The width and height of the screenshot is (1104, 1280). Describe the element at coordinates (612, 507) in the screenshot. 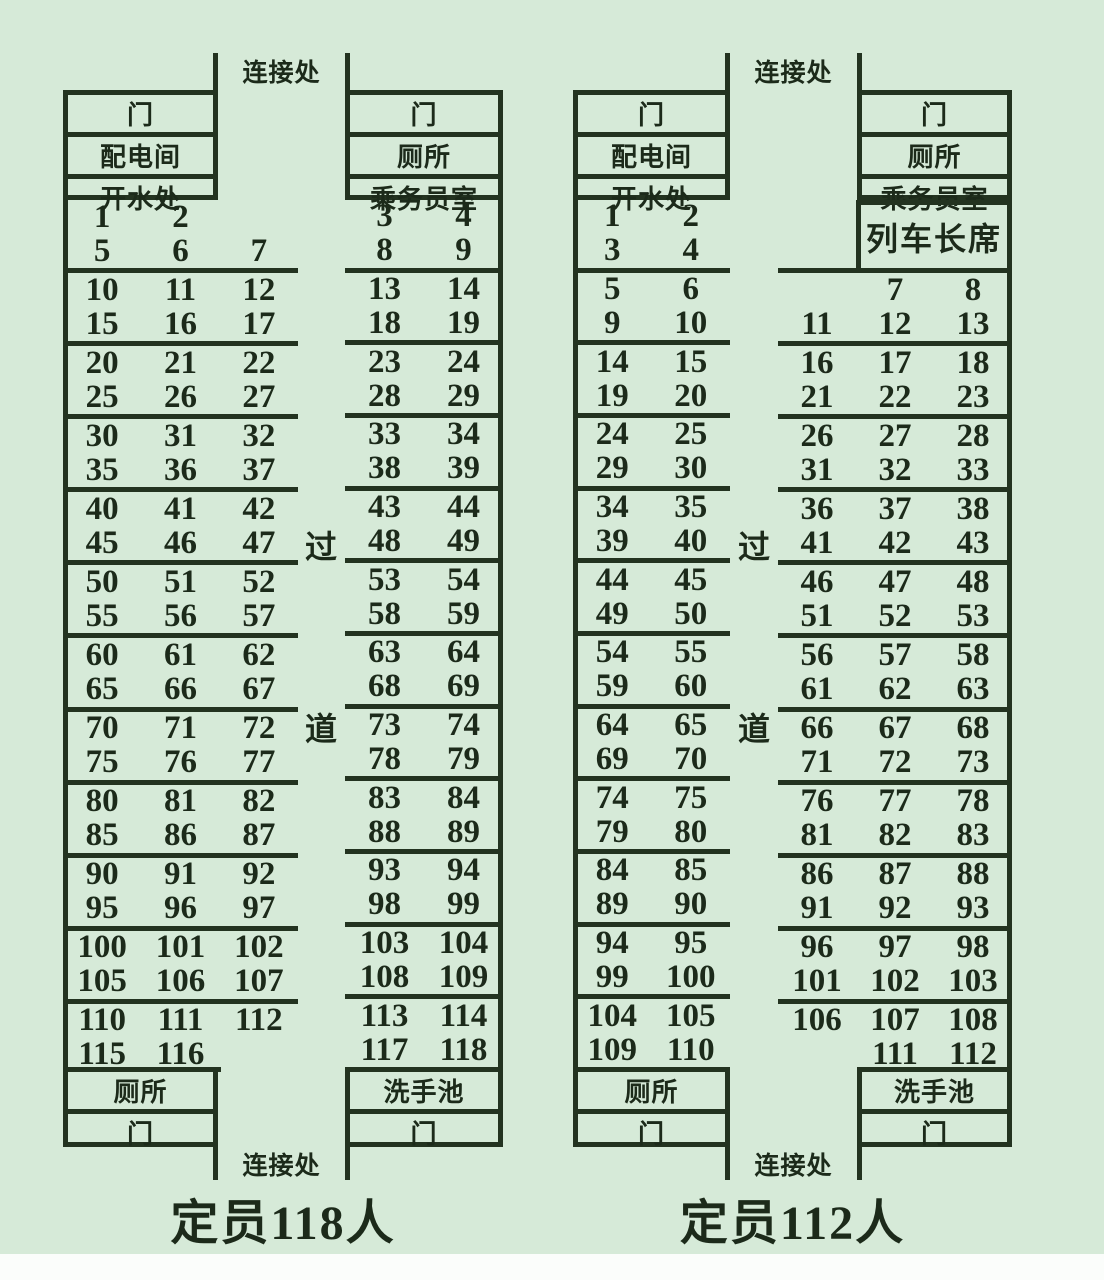

I see `seat-34: 34` at that location.